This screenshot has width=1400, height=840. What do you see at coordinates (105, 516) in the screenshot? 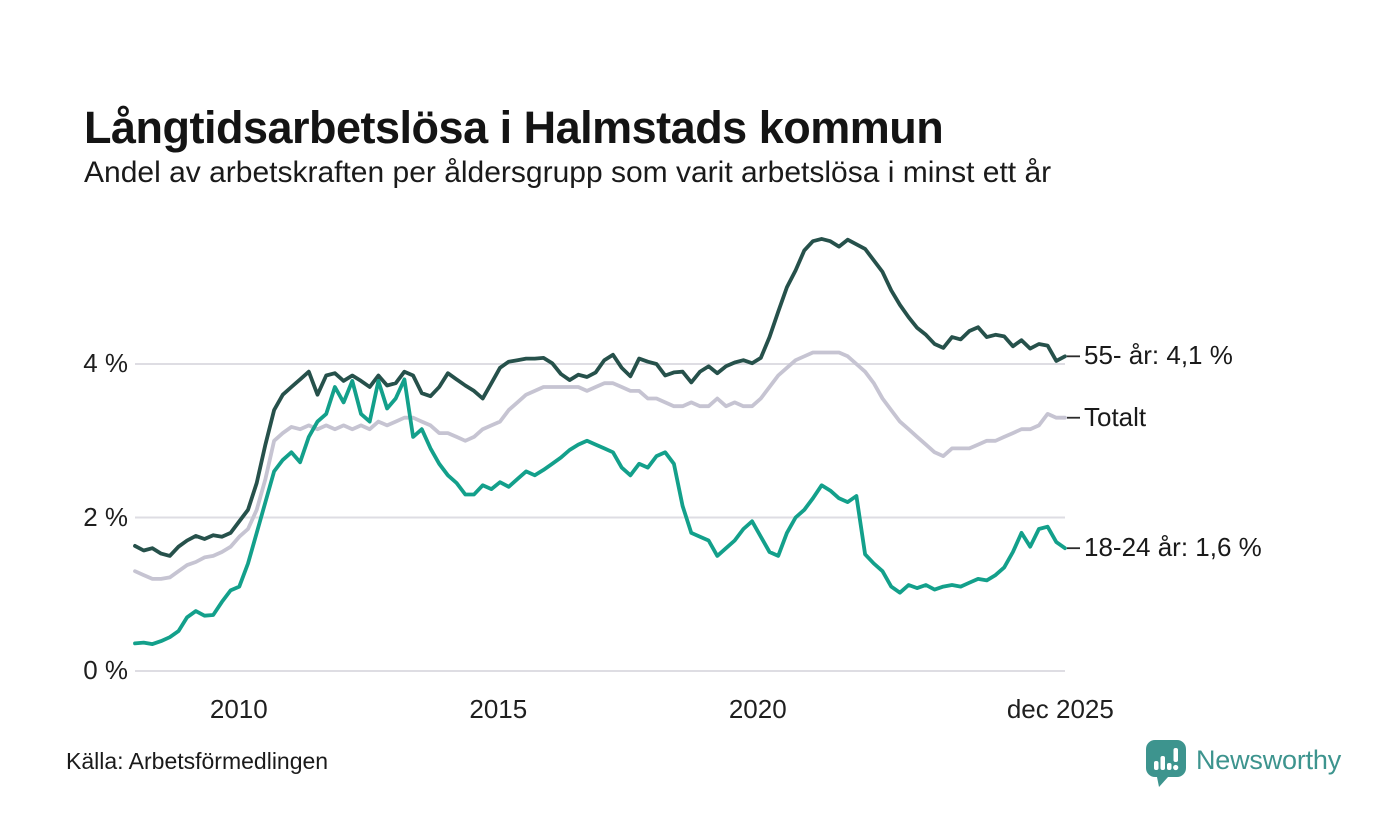
I see `y-axis-tick-label: 2 %` at bounding box center [105, 516].